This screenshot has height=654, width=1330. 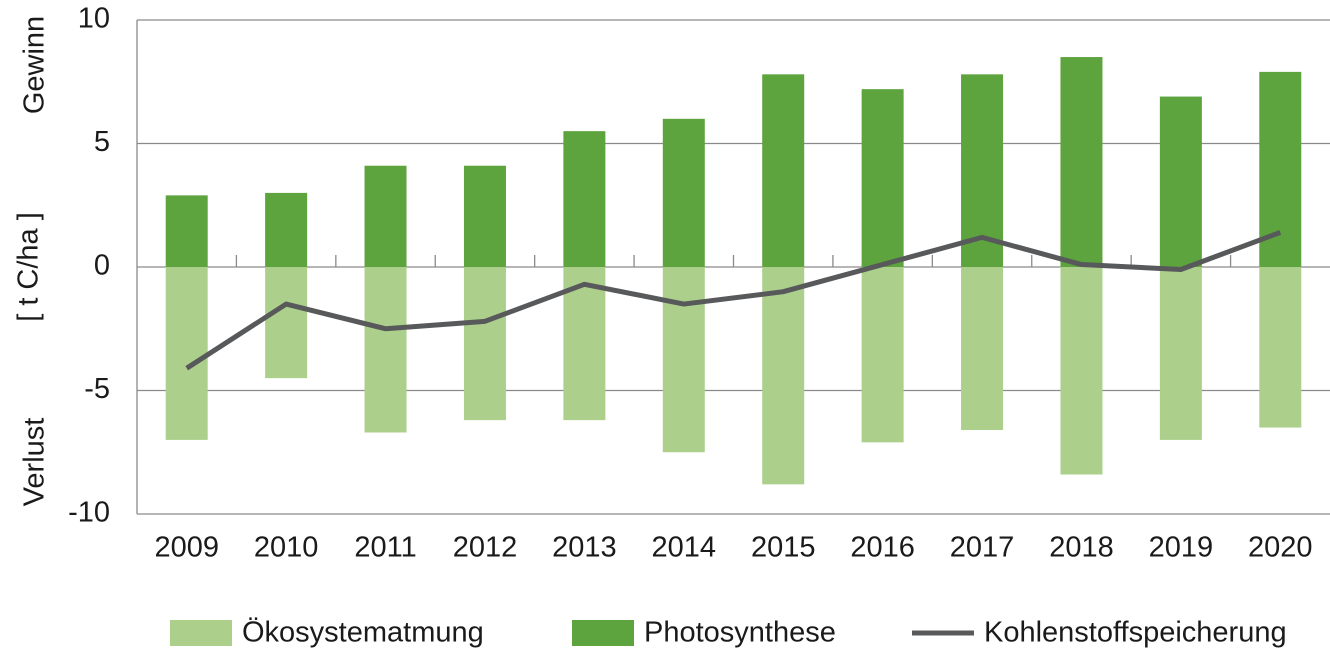 What do you see at coordinates (1081, 548) in the screenshot?
I see `x-tick-label: 2018` at bounding box center [1081, 548].